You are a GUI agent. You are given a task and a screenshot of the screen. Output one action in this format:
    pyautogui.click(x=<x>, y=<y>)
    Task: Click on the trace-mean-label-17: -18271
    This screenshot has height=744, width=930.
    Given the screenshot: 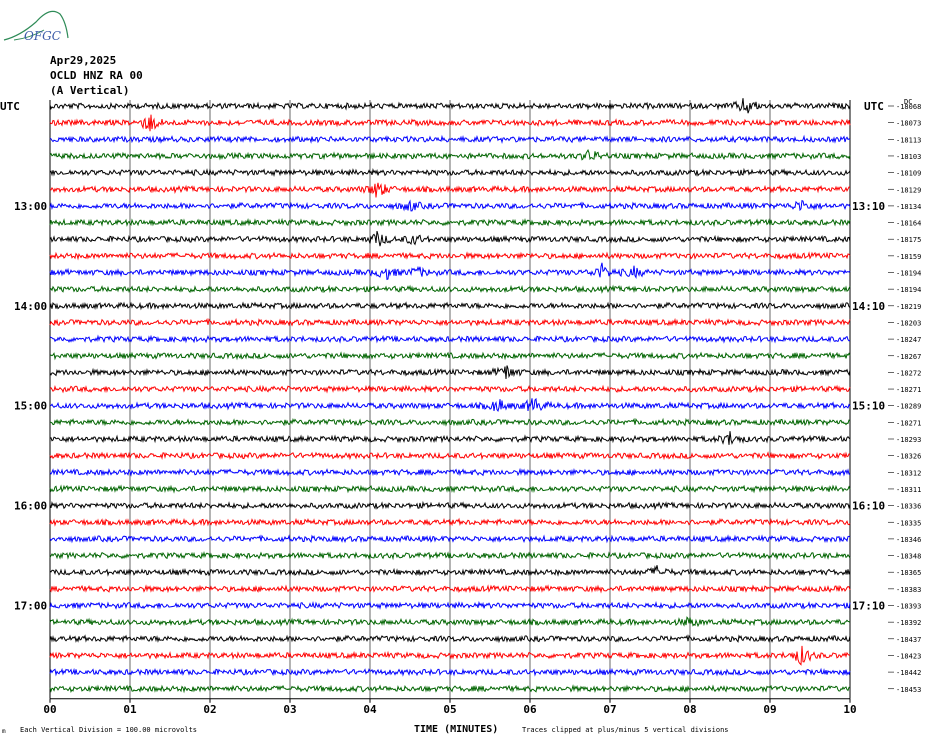 What is the action you would take?
    pyautogui.click(x=908, y=390)
    